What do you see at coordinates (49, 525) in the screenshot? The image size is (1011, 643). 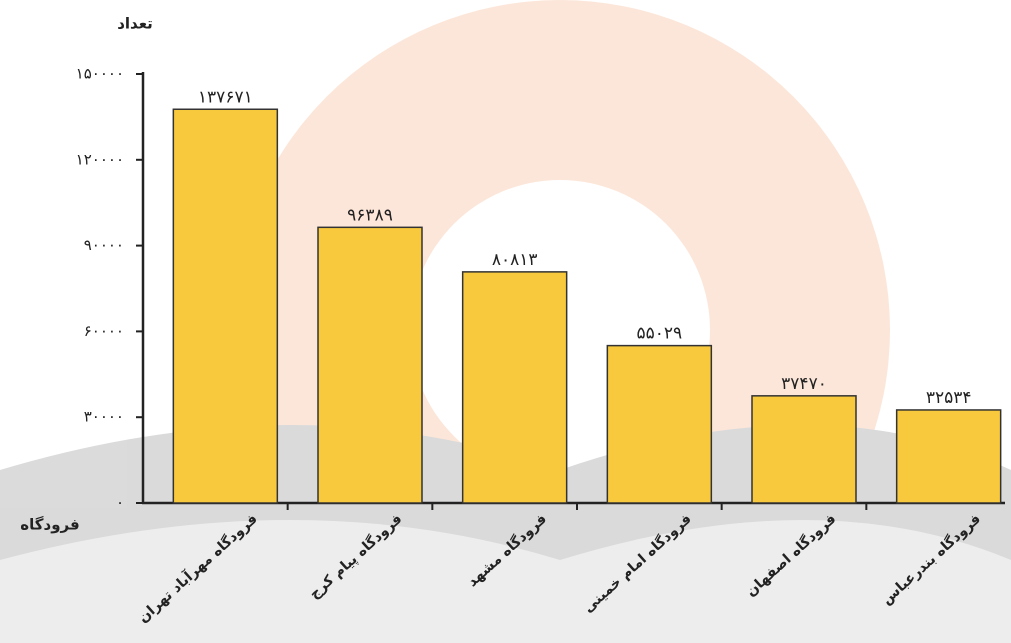 I see `x-axis-label: فرودگاه` at bounding box center [49, 525].